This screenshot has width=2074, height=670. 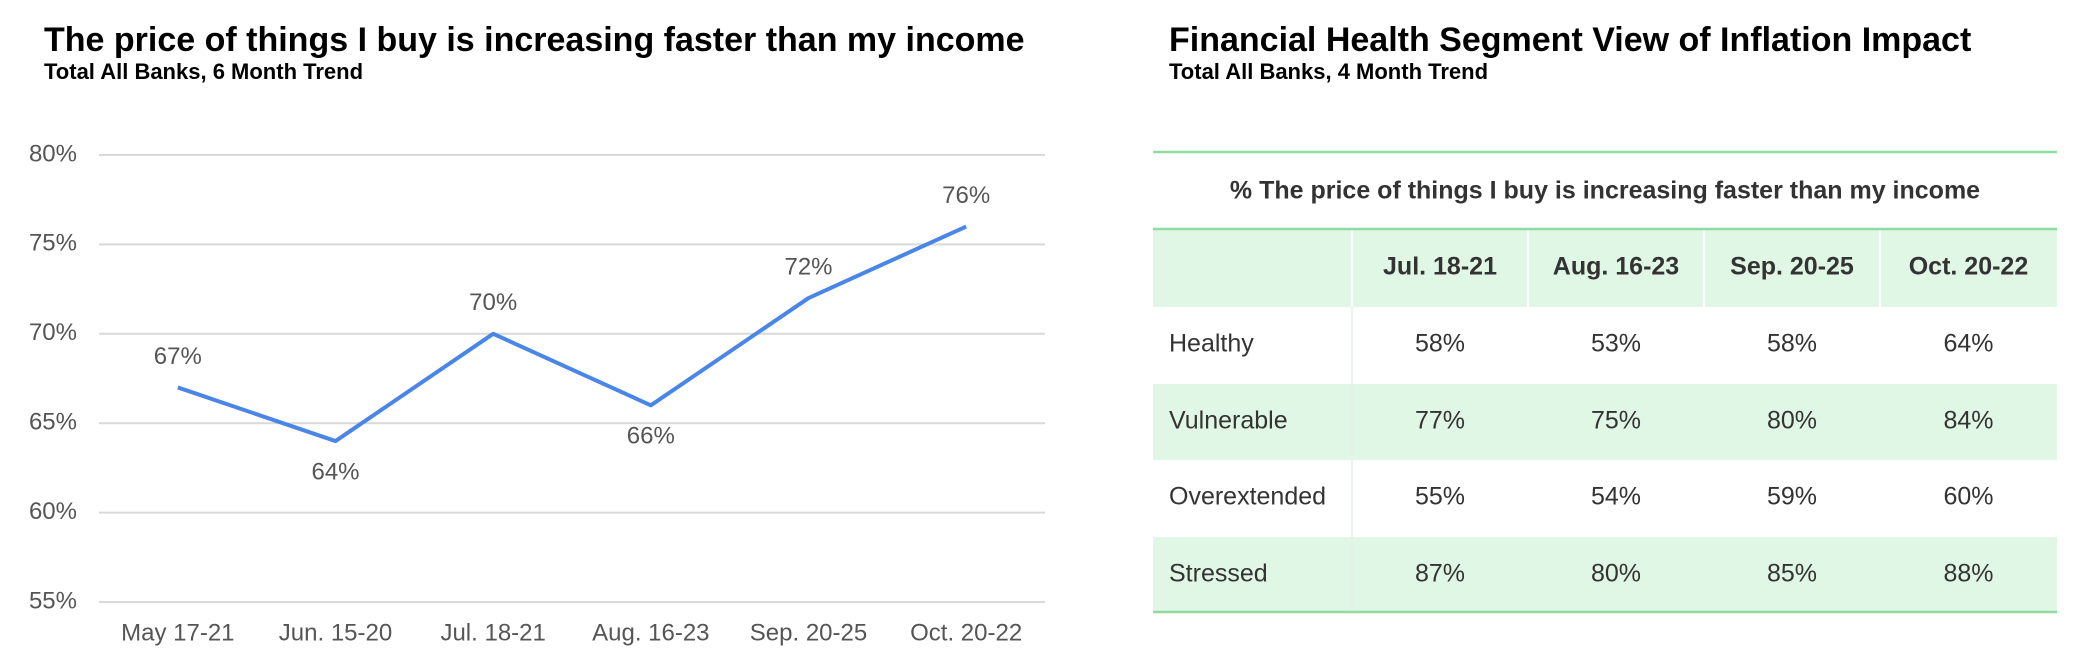 What do you see at coordinates (1968, 497) in the screenshot?
I see `table-cell: 60%` at bounding box center [1968, 497].